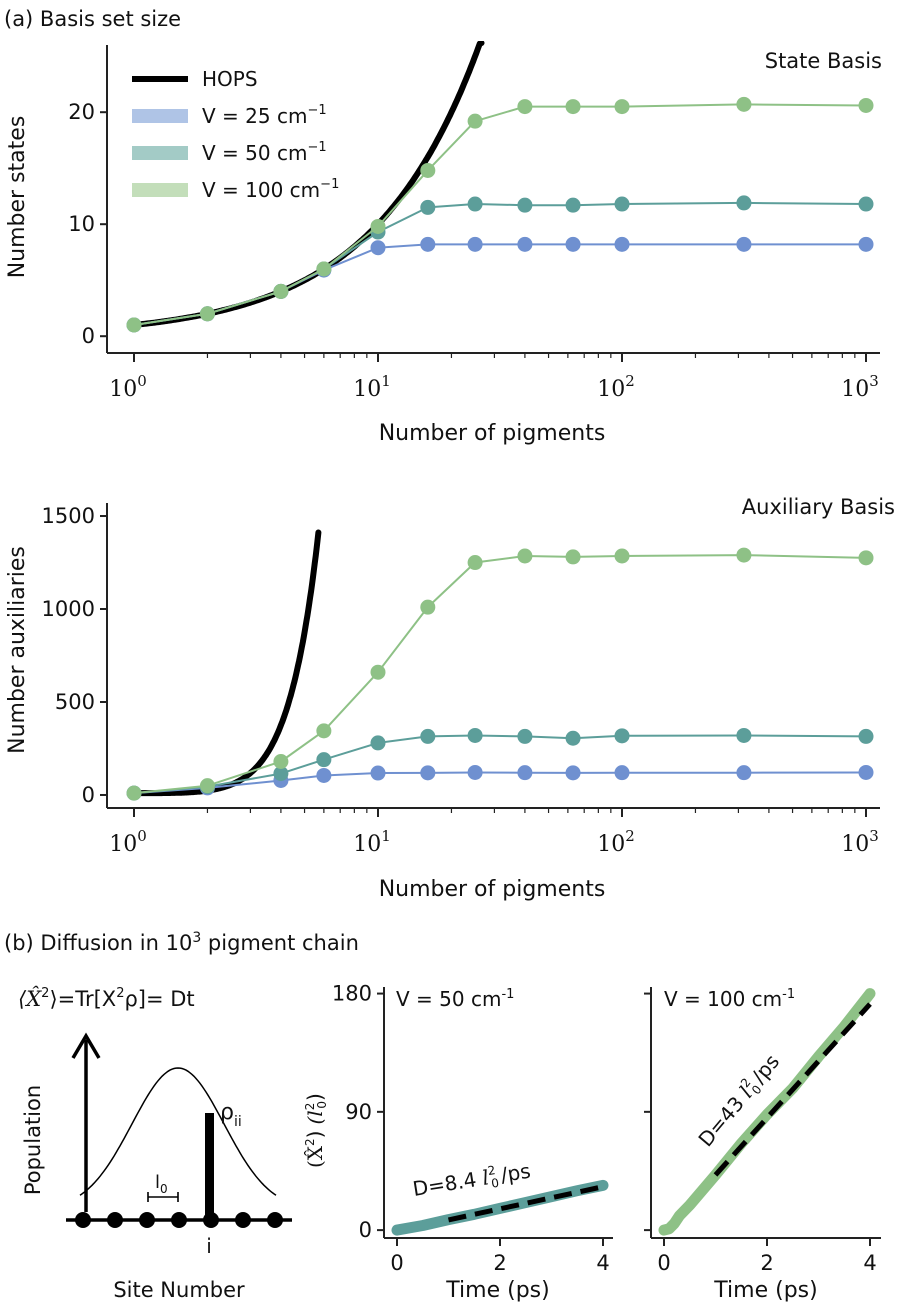  Describe the element at coordinates (75, 702) in the screenshot. I see `y-tick-label: 500` at that location.